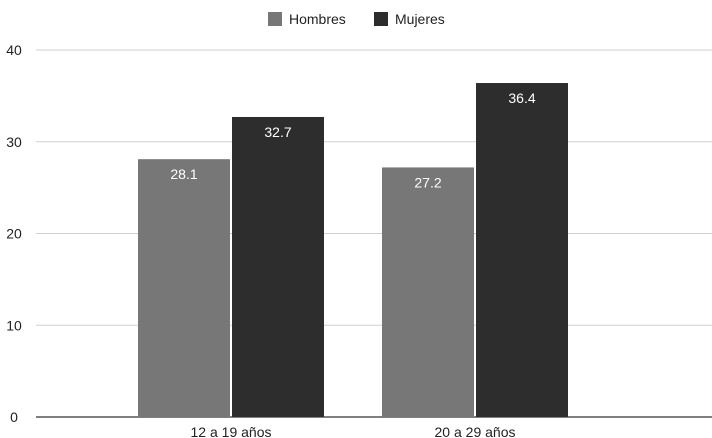 This screenshot has width=712, height=438. What do you see at coordinates (183, 174) in the screenshot?
I see `bar-value-label: 28.1` at bounding box center [183, 174].